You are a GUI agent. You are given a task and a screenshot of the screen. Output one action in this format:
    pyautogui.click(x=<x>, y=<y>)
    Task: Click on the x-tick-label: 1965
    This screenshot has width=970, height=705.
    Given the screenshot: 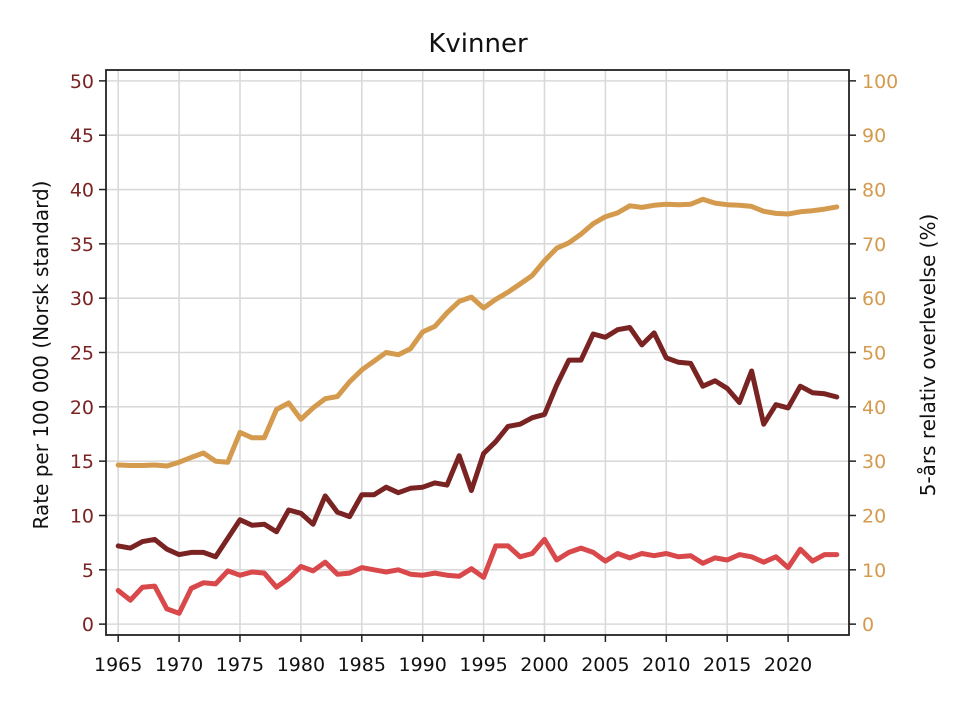 What is the action you would take?
    pyautogui.click(x=118, y=665)
    